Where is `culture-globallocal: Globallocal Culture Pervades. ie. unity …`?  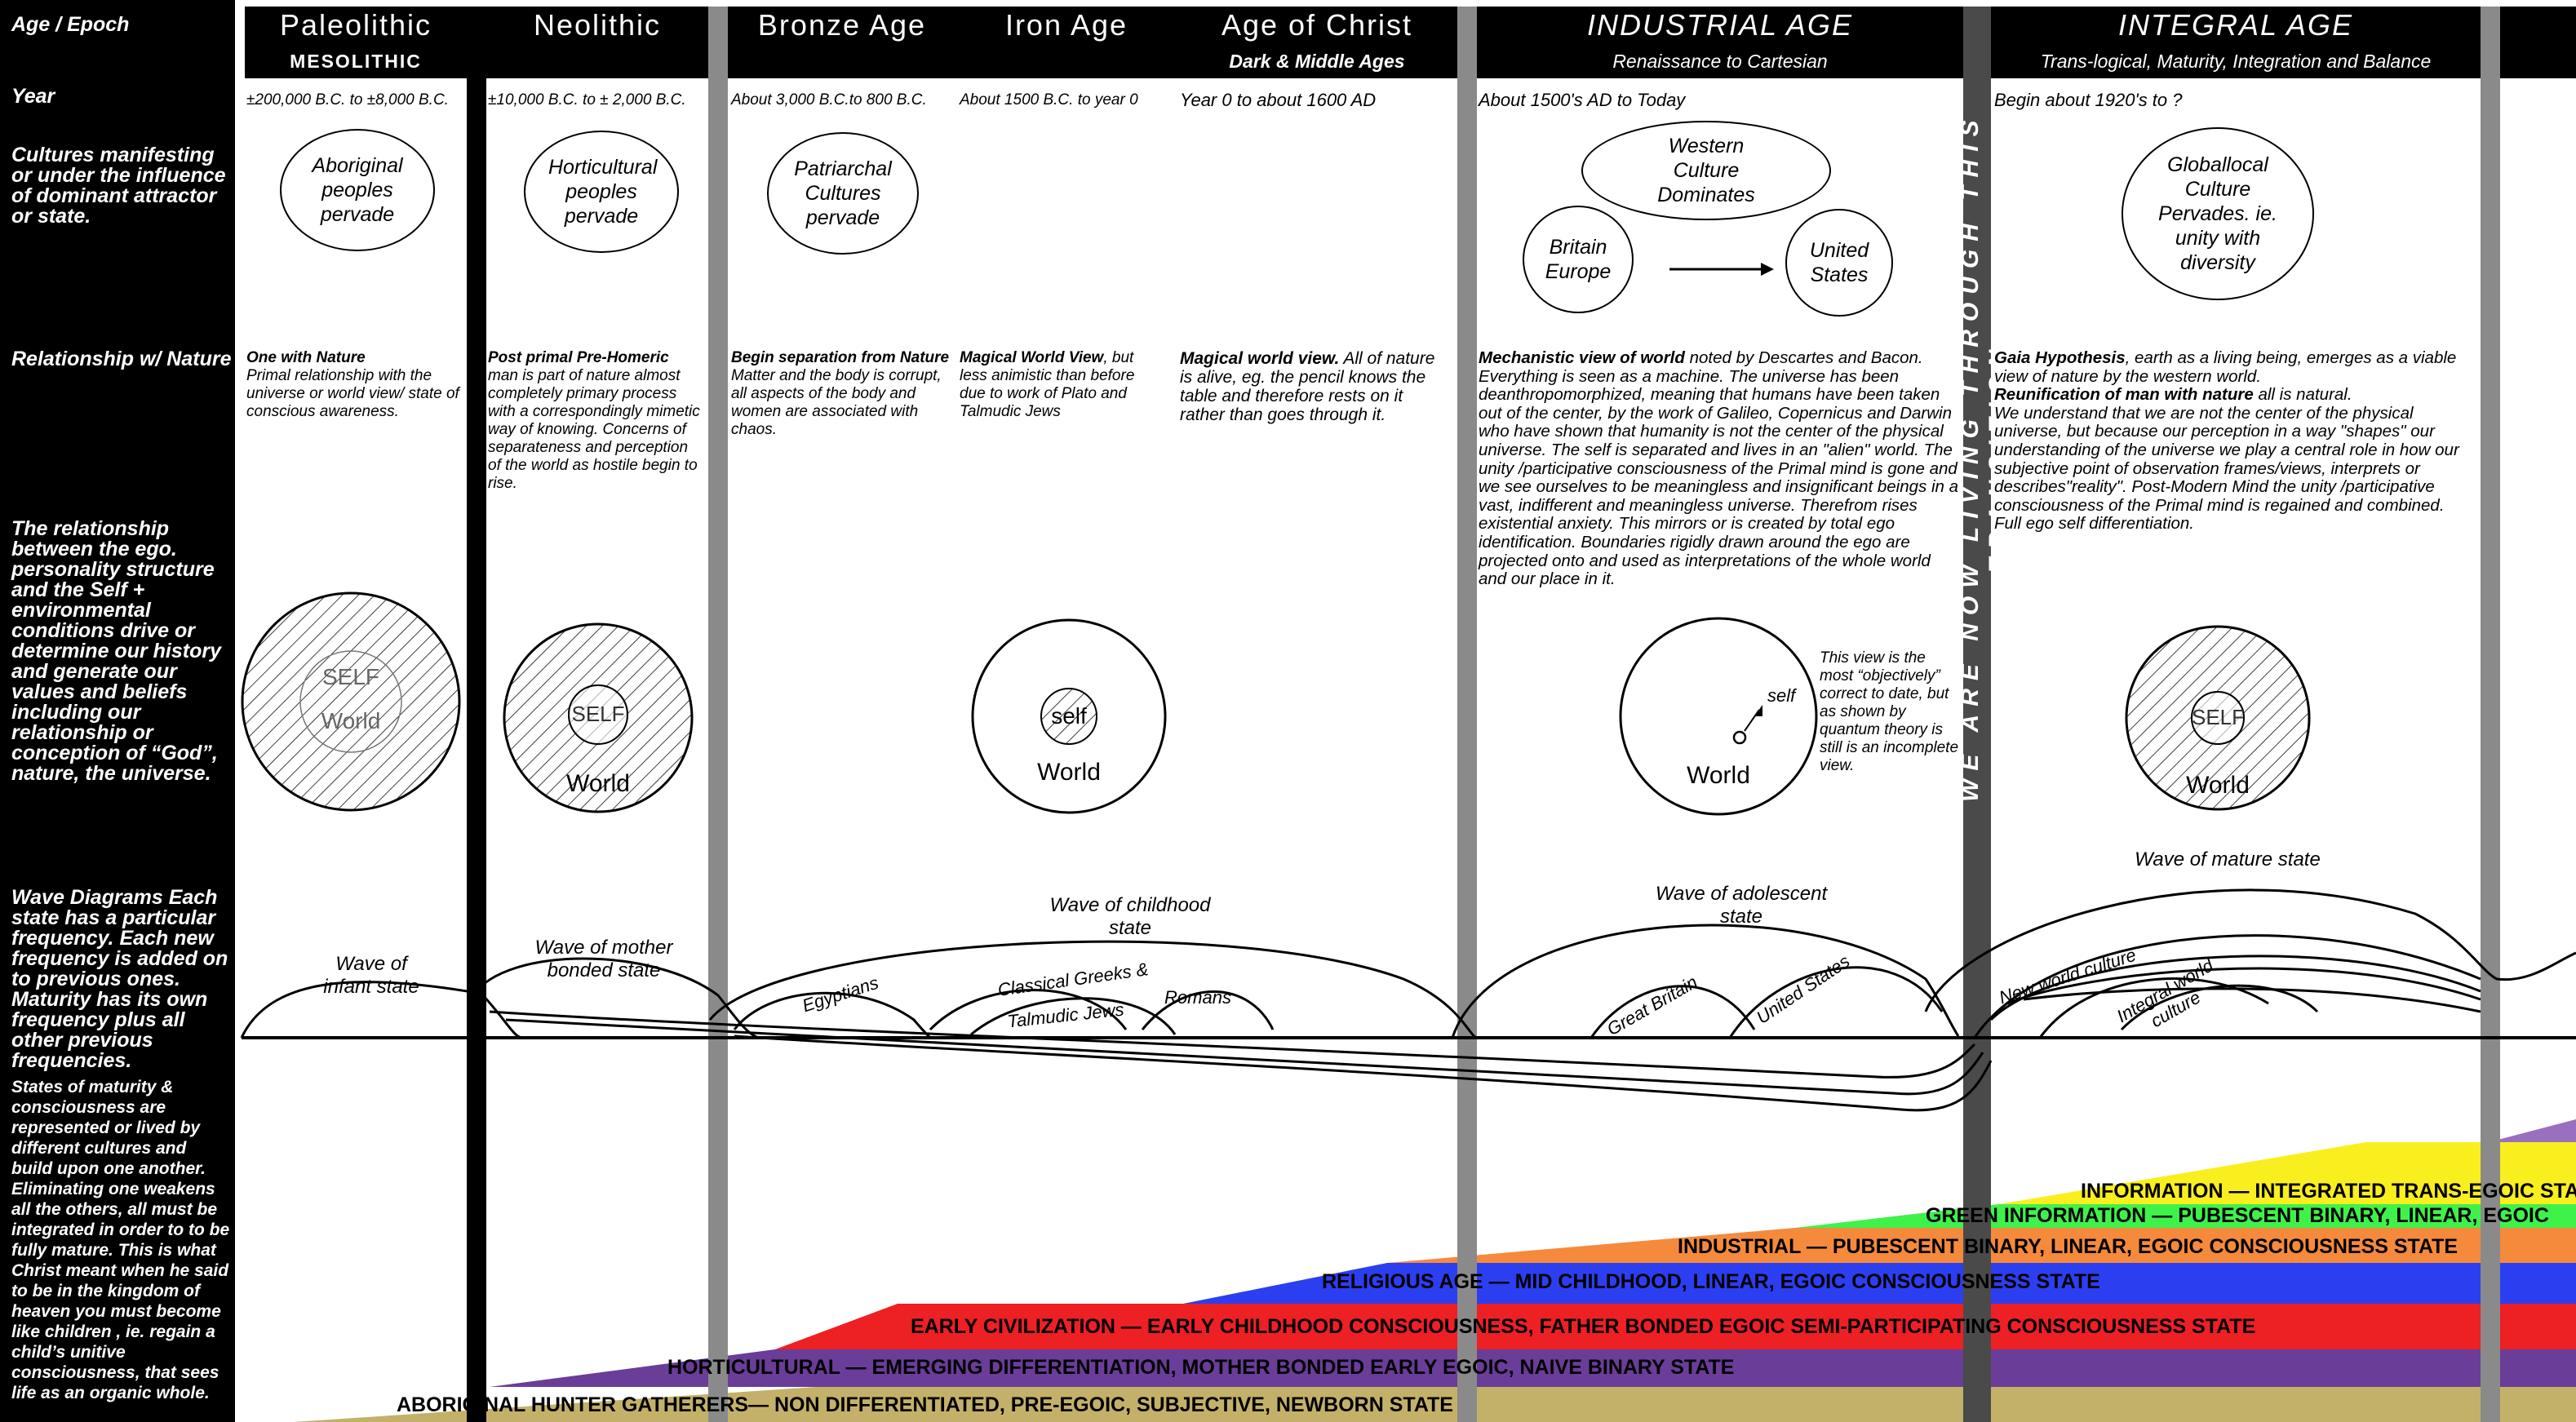 culture-globallocal: Globallocal Culture Pervades. ie. unity … is located at coordinates (2218, 214).